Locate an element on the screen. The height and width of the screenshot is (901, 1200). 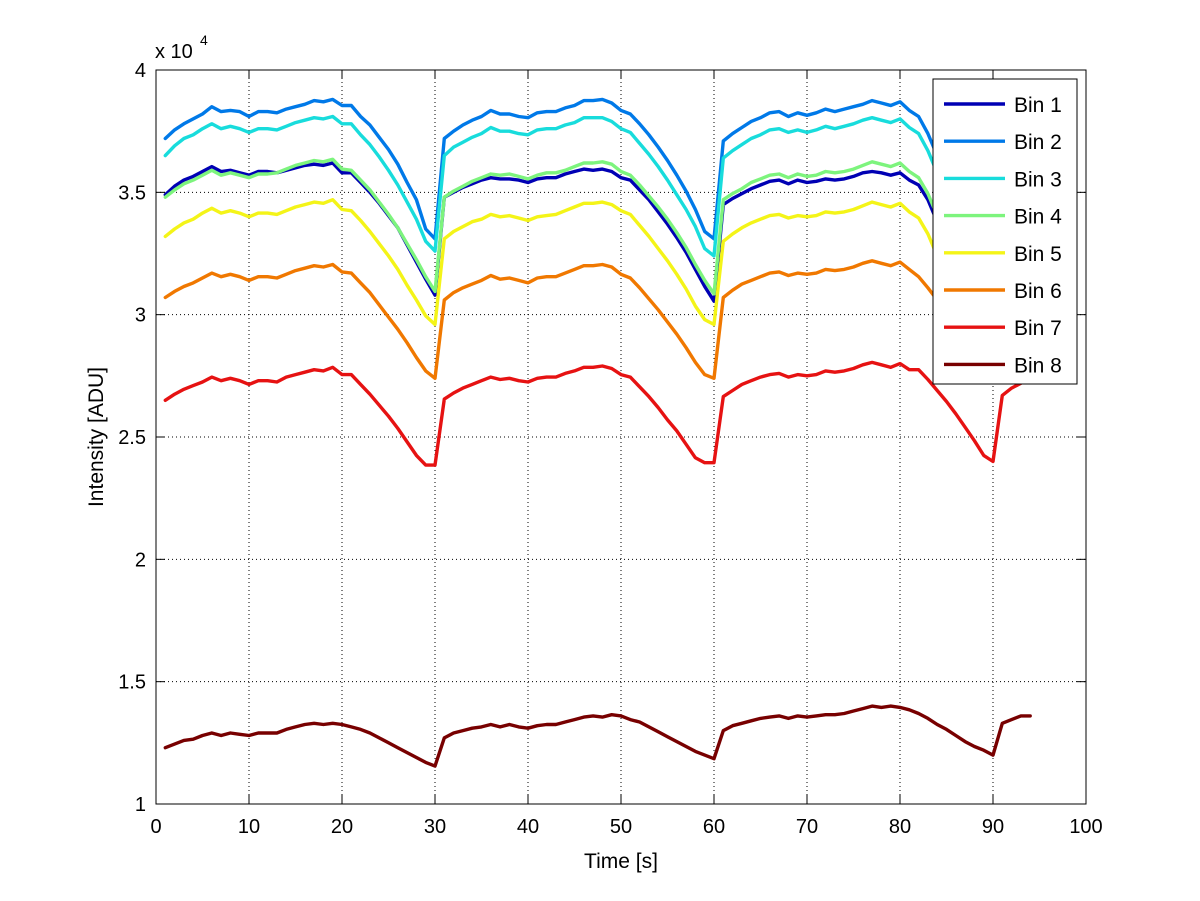
legend-label: Bin 2 is located at coordinates (1038, 142).